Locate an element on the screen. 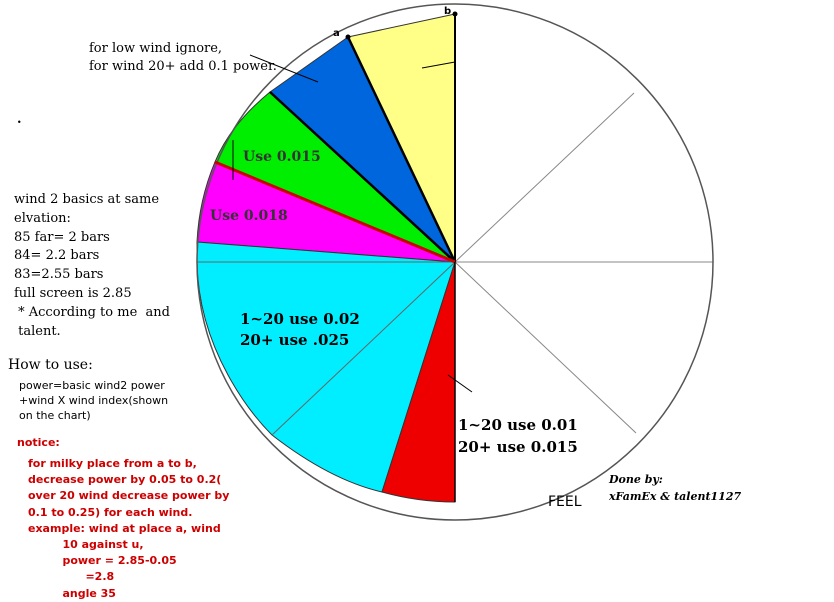  sector-cyan is located at coordinates (326, 367).